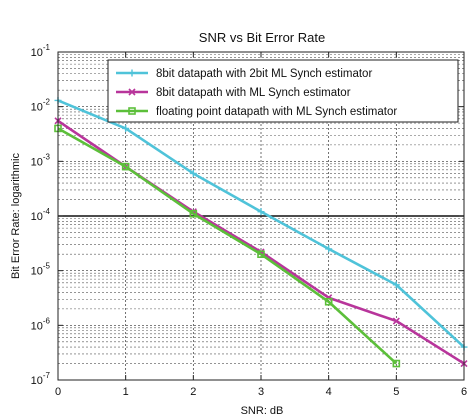 Image resolution: width=474 pixels, height=420 pixels. What do you see at coordinates (396, 392) in the screenshot?
I see `x-tick-label: 5` at bounding box center [396, 392].